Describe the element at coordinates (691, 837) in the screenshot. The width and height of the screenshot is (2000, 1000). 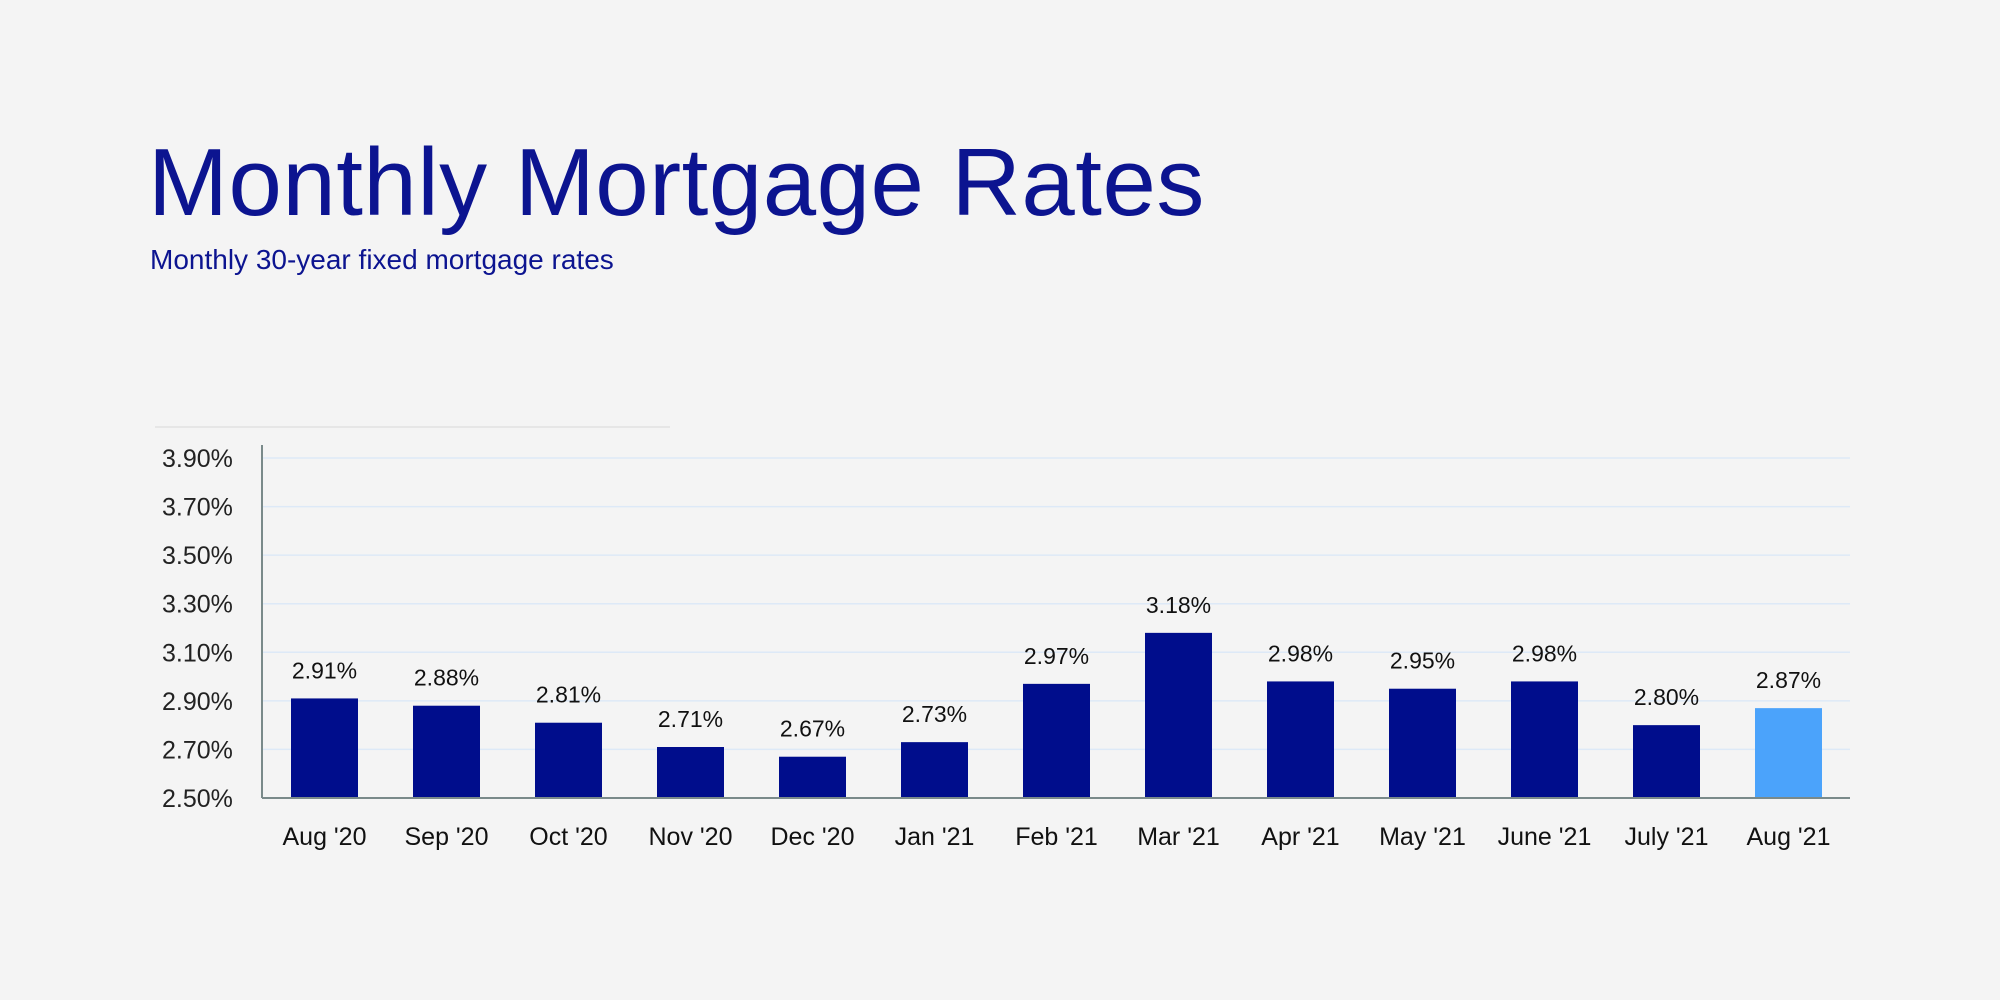
I see `x-tick-label: Nov '20` at that location.